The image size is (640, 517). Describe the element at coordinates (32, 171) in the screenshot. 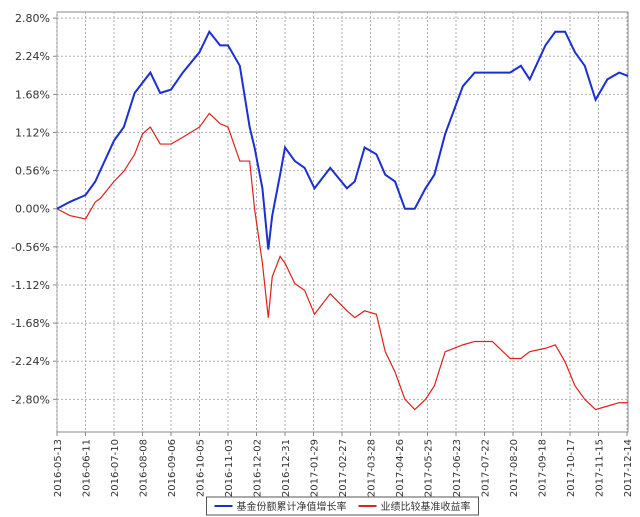

I see `y-tick-label: 0.56%` at that location.